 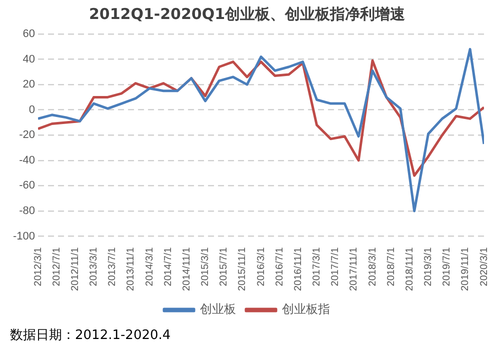 What do you see at coordinates (372, 266) in the screenshot?
I see `x-tick-label: 2018/3/1` at bounding box center [372, 266].